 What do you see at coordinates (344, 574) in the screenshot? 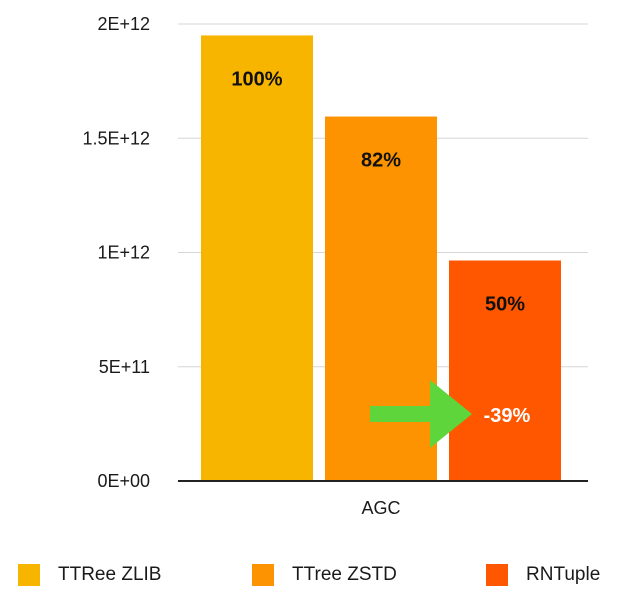
I see `legend-label: TTree ZSTD` at bounding box center [344, 574].